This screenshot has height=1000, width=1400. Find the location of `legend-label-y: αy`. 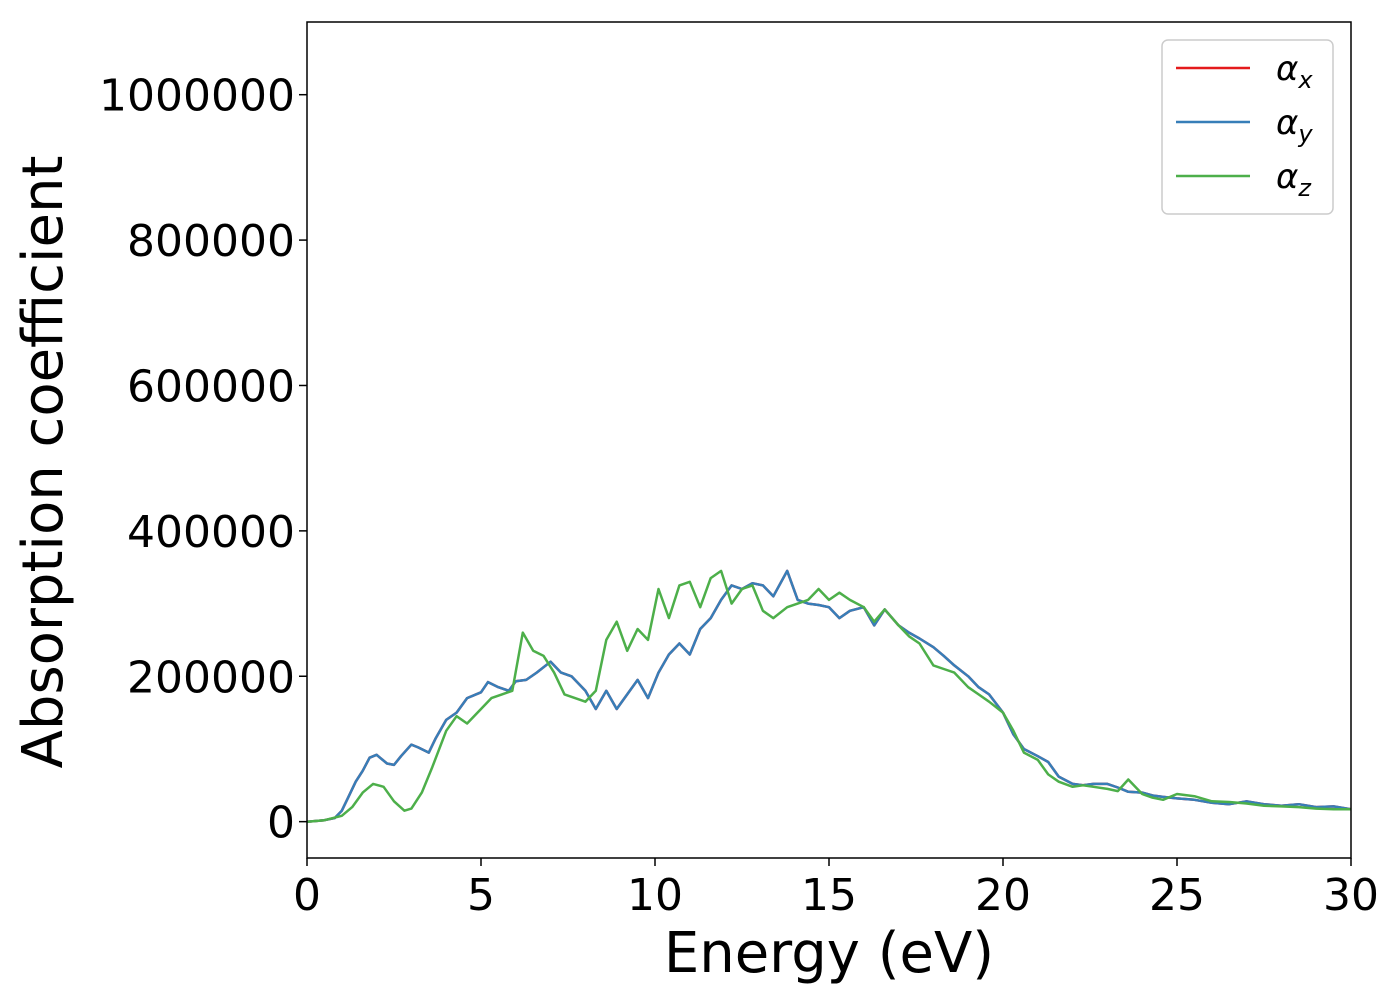

legend-label-y: αy is located at coordinates (1294, 125).